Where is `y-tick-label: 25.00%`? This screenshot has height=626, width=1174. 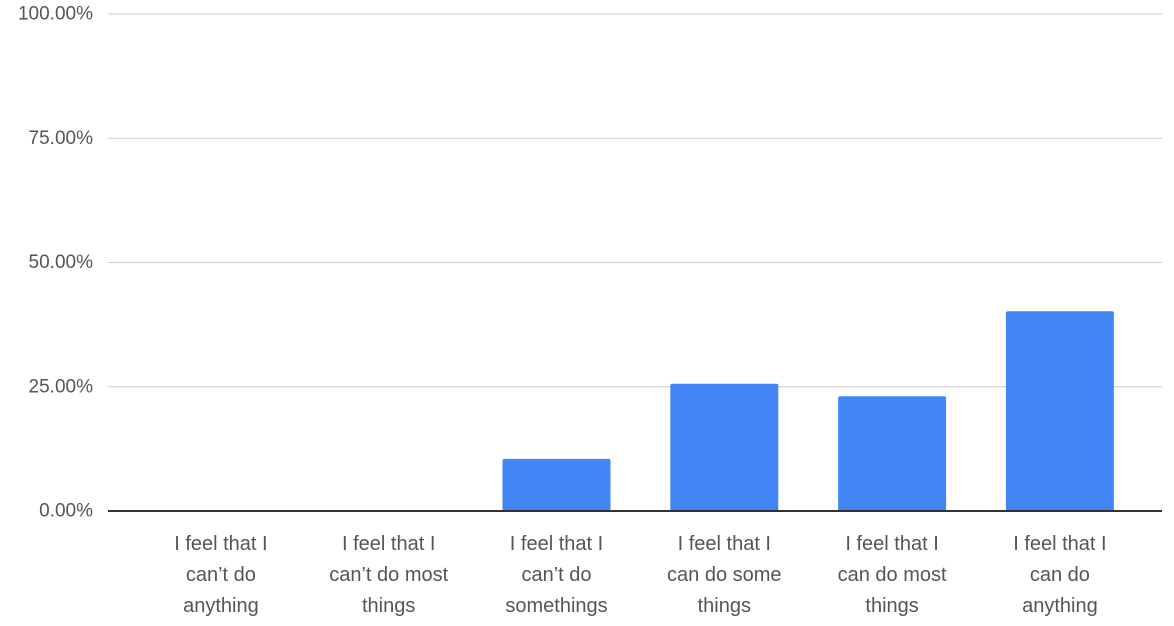
y-tick-label: 25.00% is located at coordinates (61, 386).